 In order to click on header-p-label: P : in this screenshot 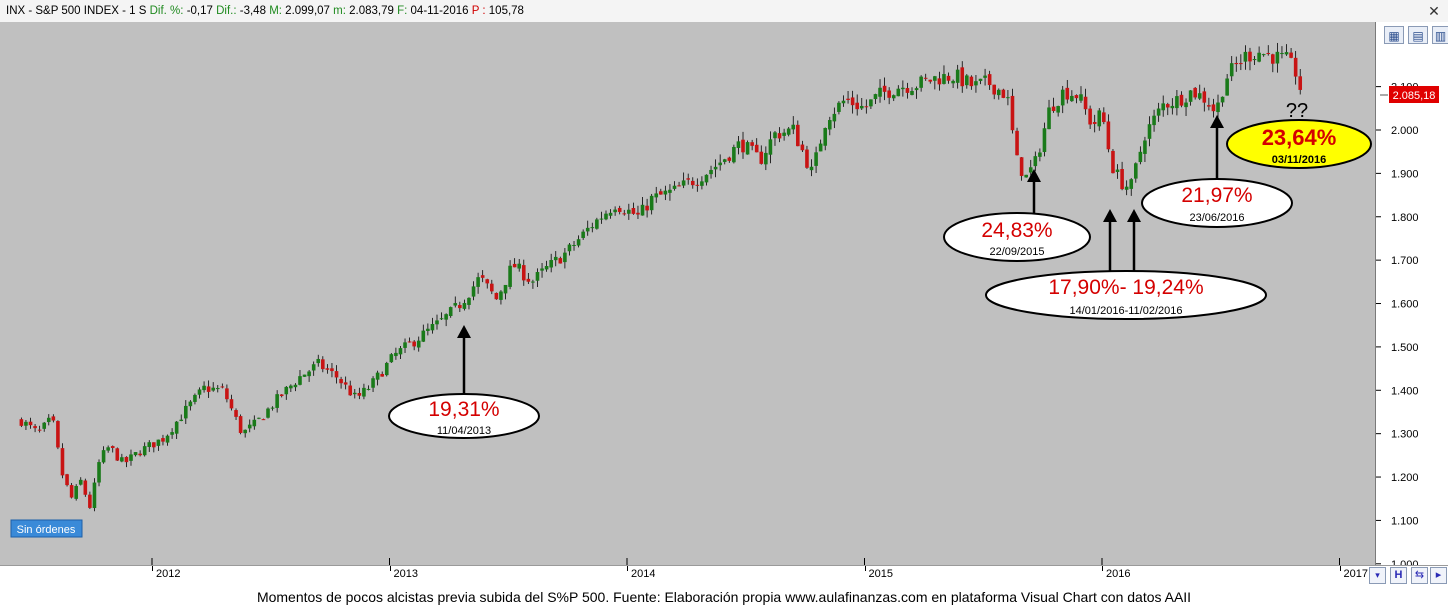, I will do `click(478, 11)`.